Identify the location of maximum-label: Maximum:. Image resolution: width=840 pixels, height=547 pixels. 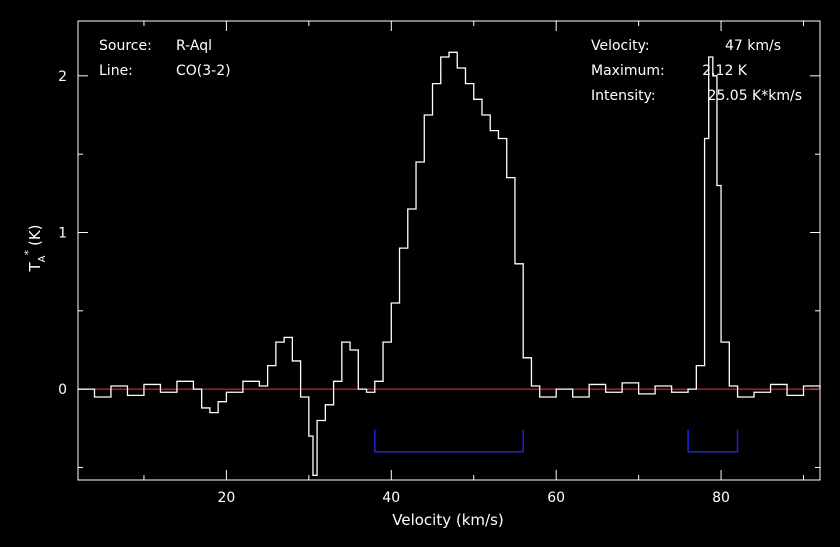
(628, 71).